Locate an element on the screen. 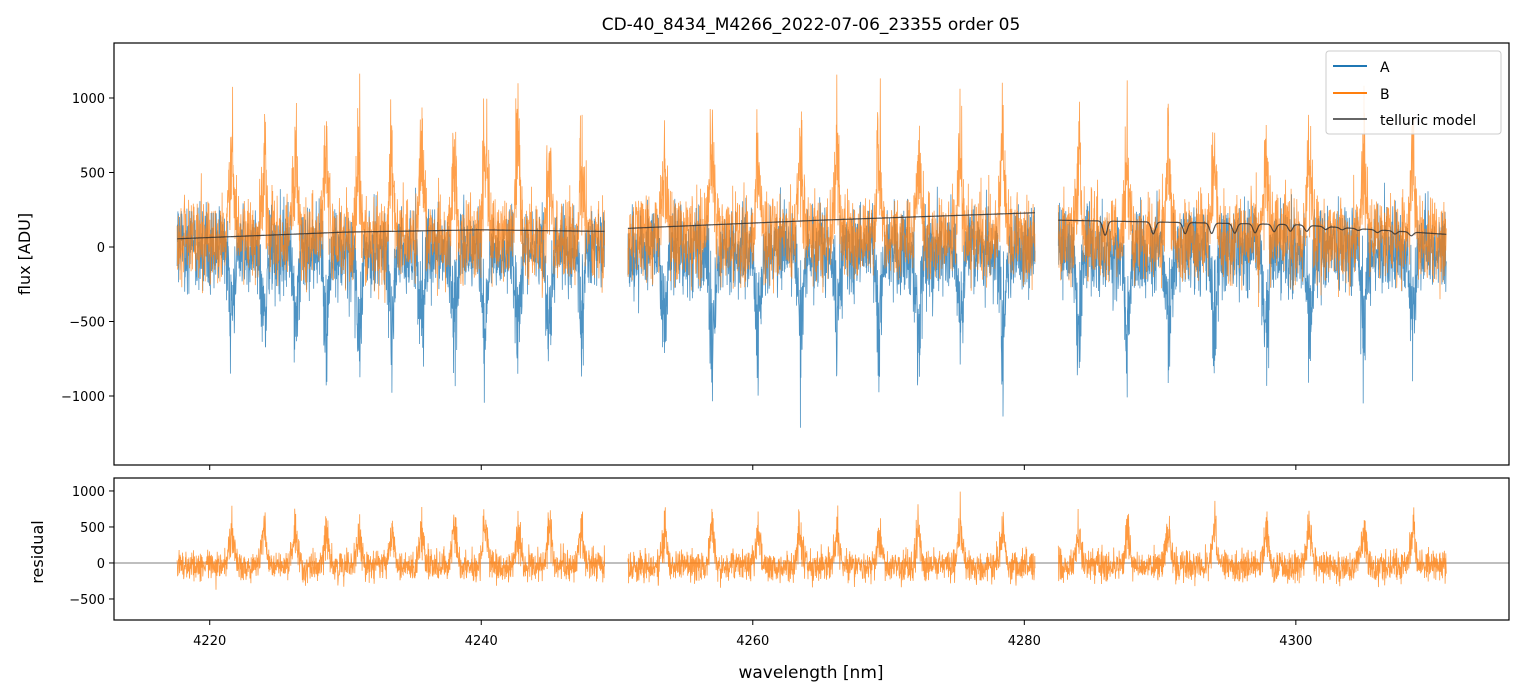 The height and width of the screenshot is (696, 1523). legend-label-b: B is located at coordinates (1385, 95).